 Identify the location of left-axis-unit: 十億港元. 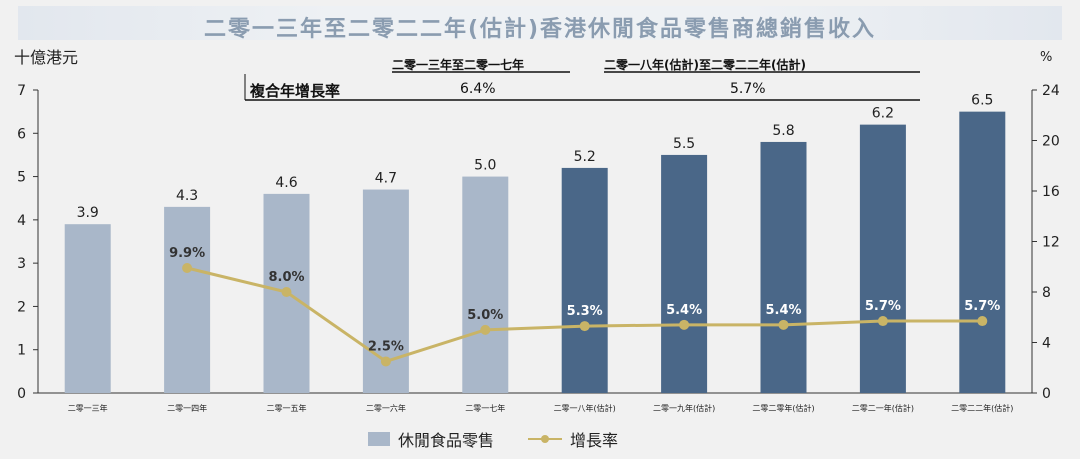
(46, 57).